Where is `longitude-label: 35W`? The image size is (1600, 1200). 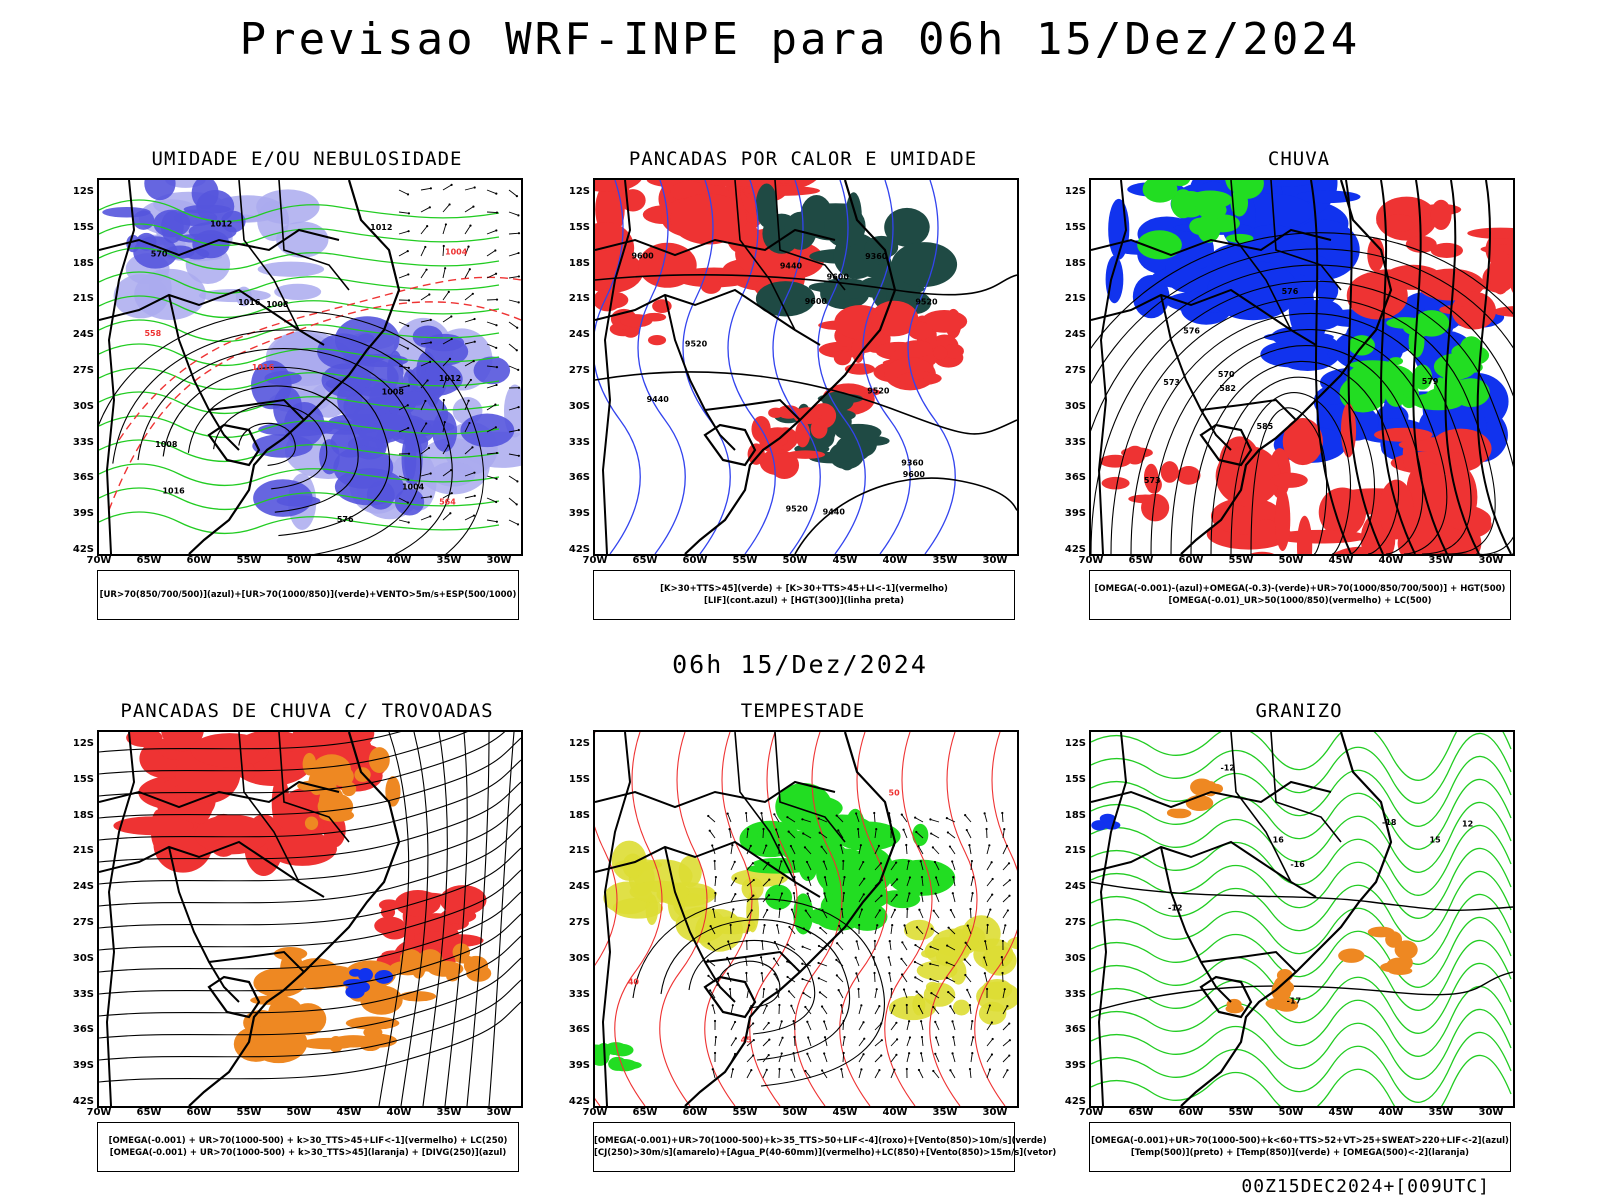 longitude-label: 35W is located at coordinates (945, 1112).